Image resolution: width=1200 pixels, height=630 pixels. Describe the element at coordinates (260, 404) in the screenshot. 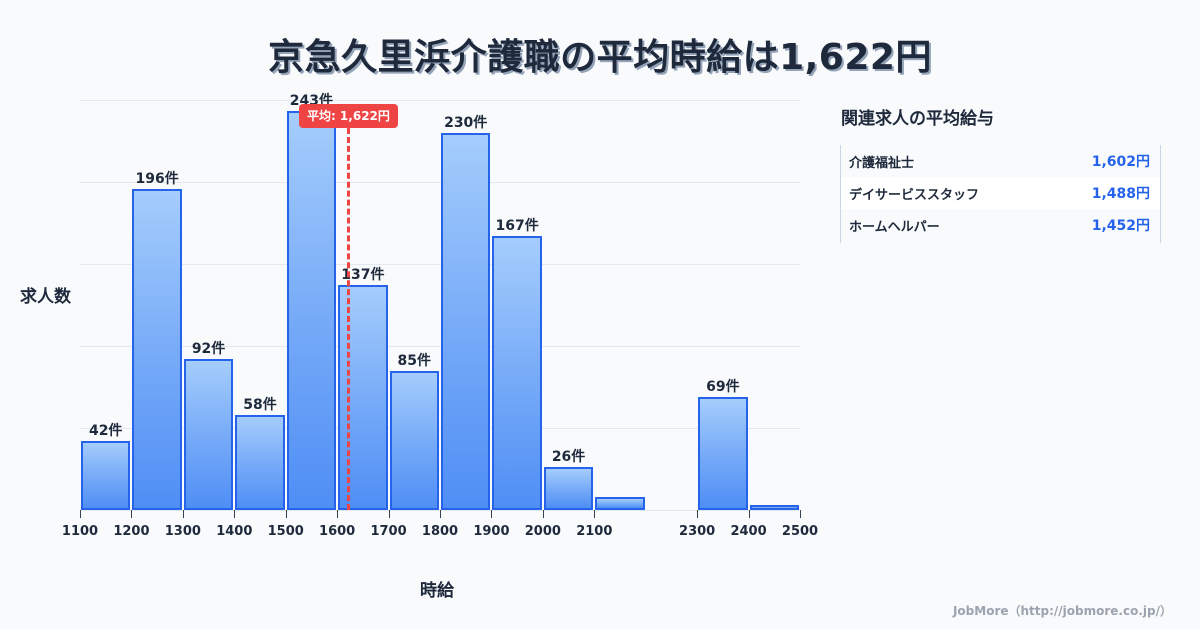

I see `bar-value-label: 58件` at that location.